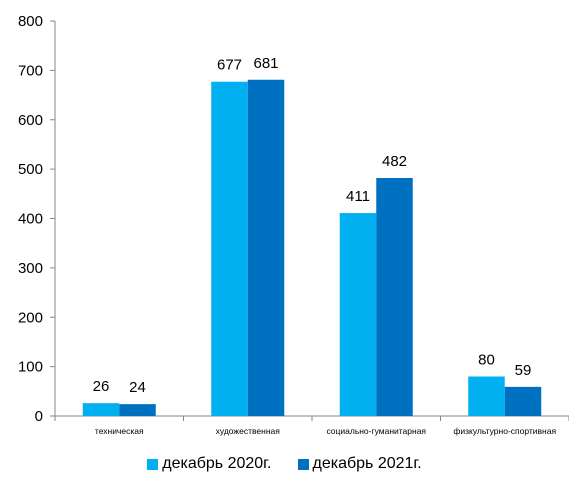 This screenshot has height=482, width=569. Describe the element at coordinates (30, 169) in the screenshot. I see `y-tick-label: 500` at that location.